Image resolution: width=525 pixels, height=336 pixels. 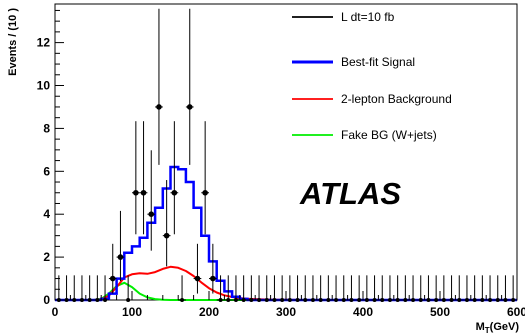 I want to click on x-tick-label: 600, so click(x=516, y=312).